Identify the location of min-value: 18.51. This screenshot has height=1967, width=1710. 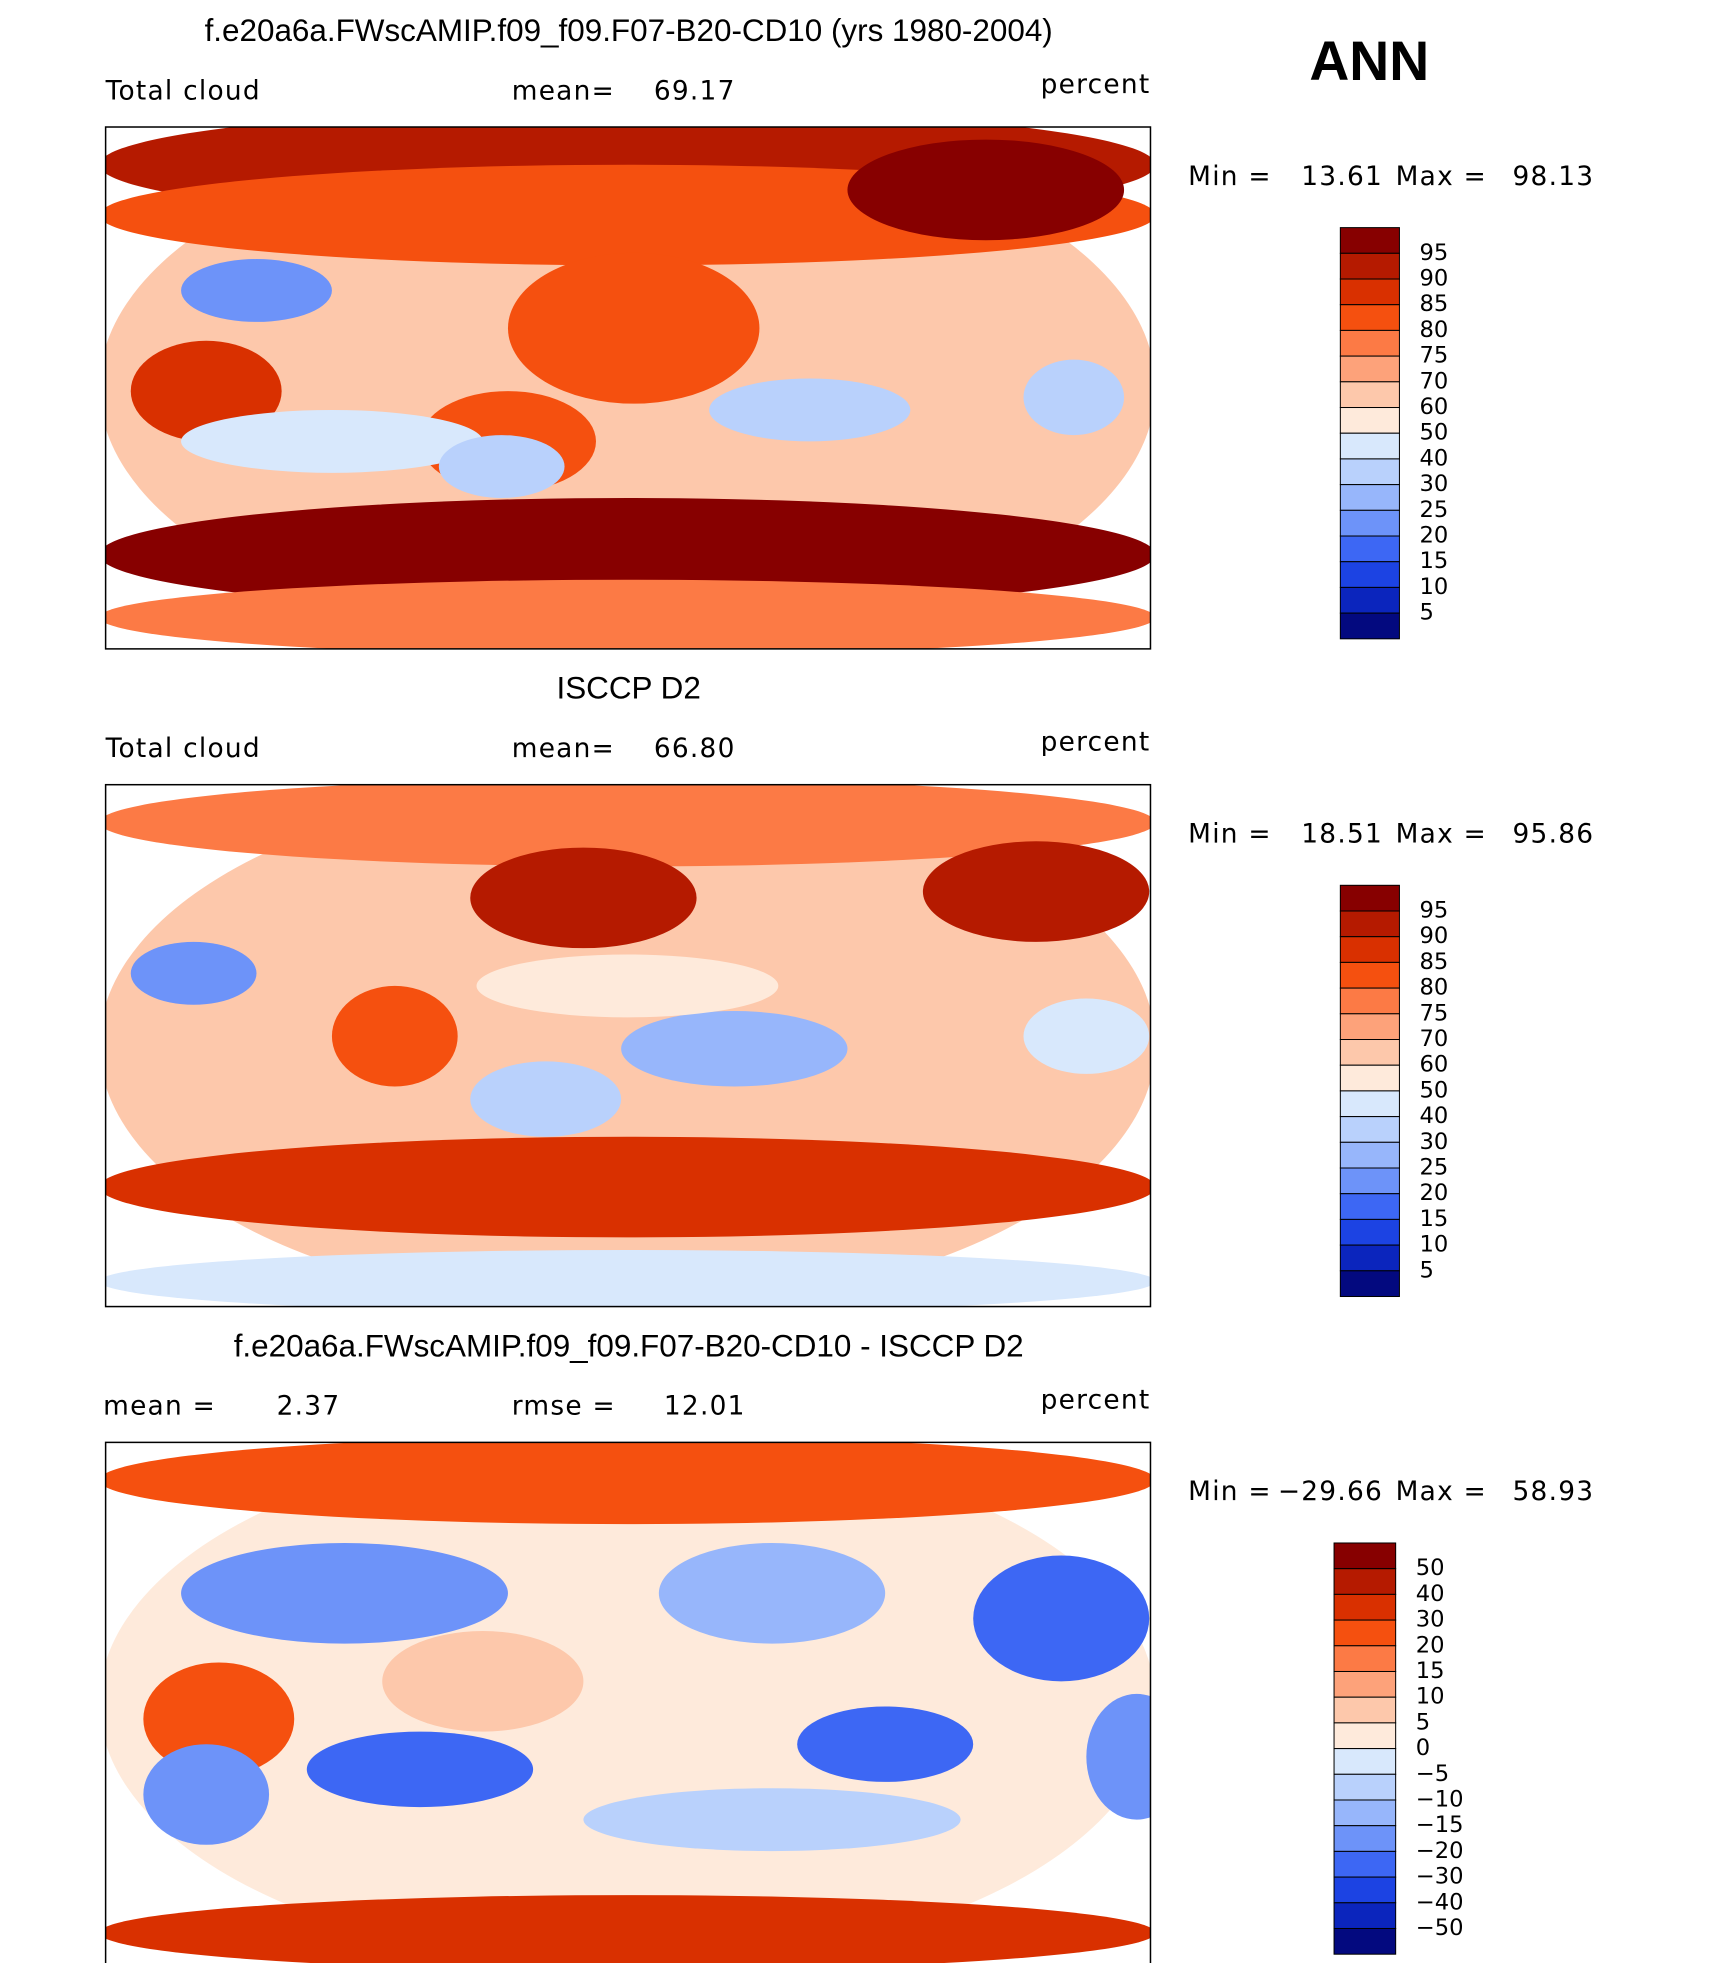
(1342, 833).